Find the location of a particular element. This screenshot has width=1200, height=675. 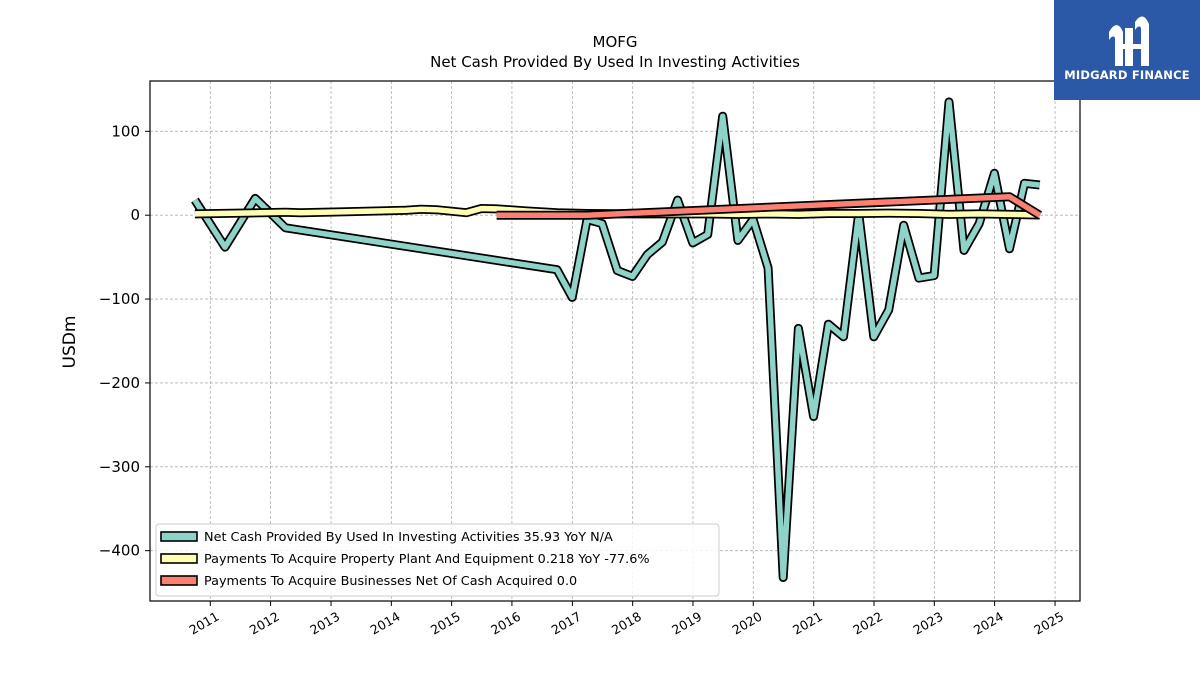

x-tick-label: 2020 is located at coordinates (746, 623).